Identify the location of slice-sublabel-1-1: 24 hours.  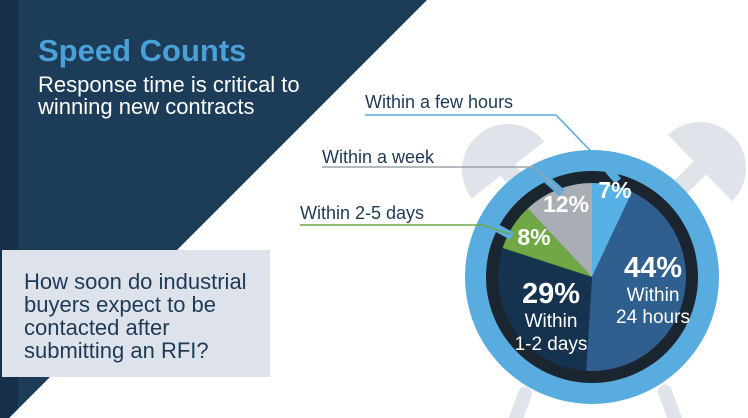
(653, 317).